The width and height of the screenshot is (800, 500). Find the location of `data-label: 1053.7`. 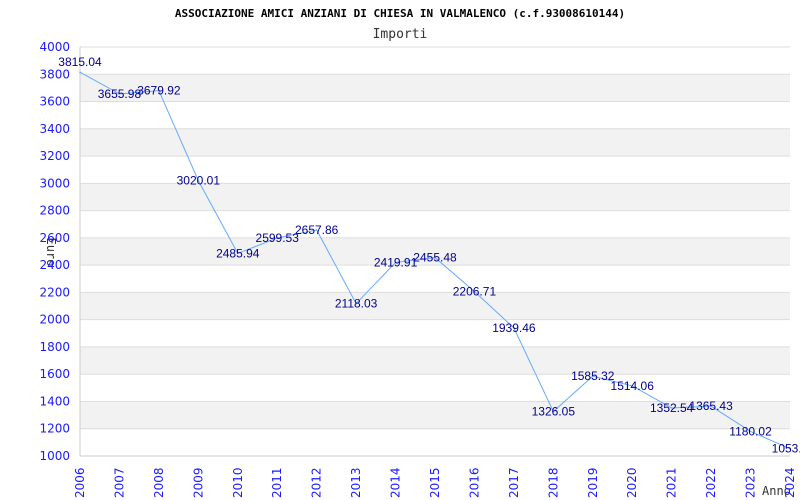

data-label: 1053.7 is located at coordinates (786, 449).